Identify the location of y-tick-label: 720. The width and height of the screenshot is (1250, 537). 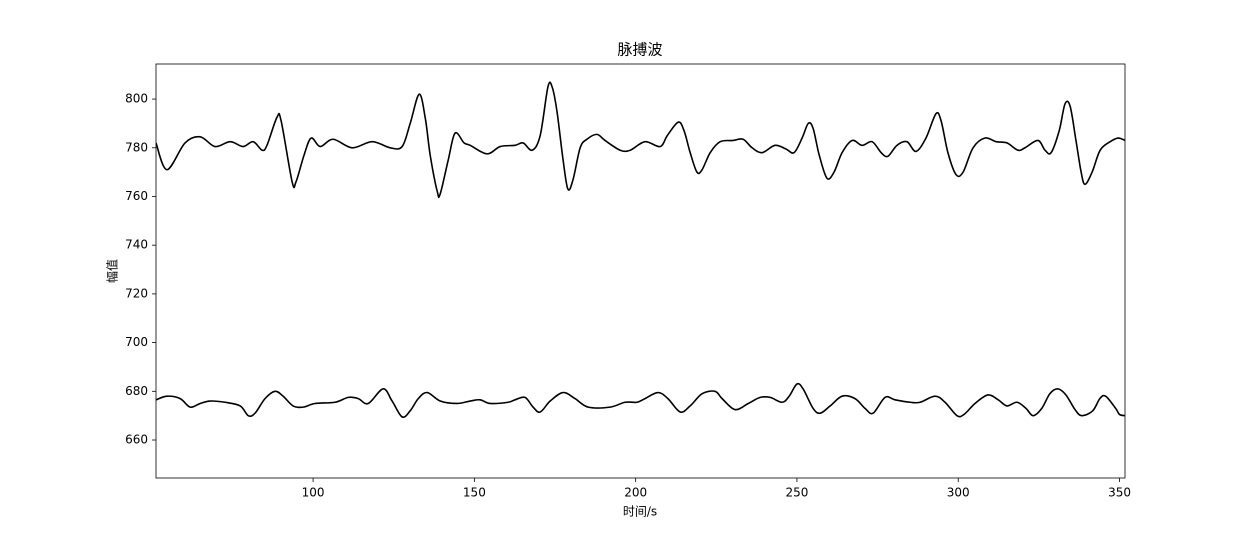
(136, 293).